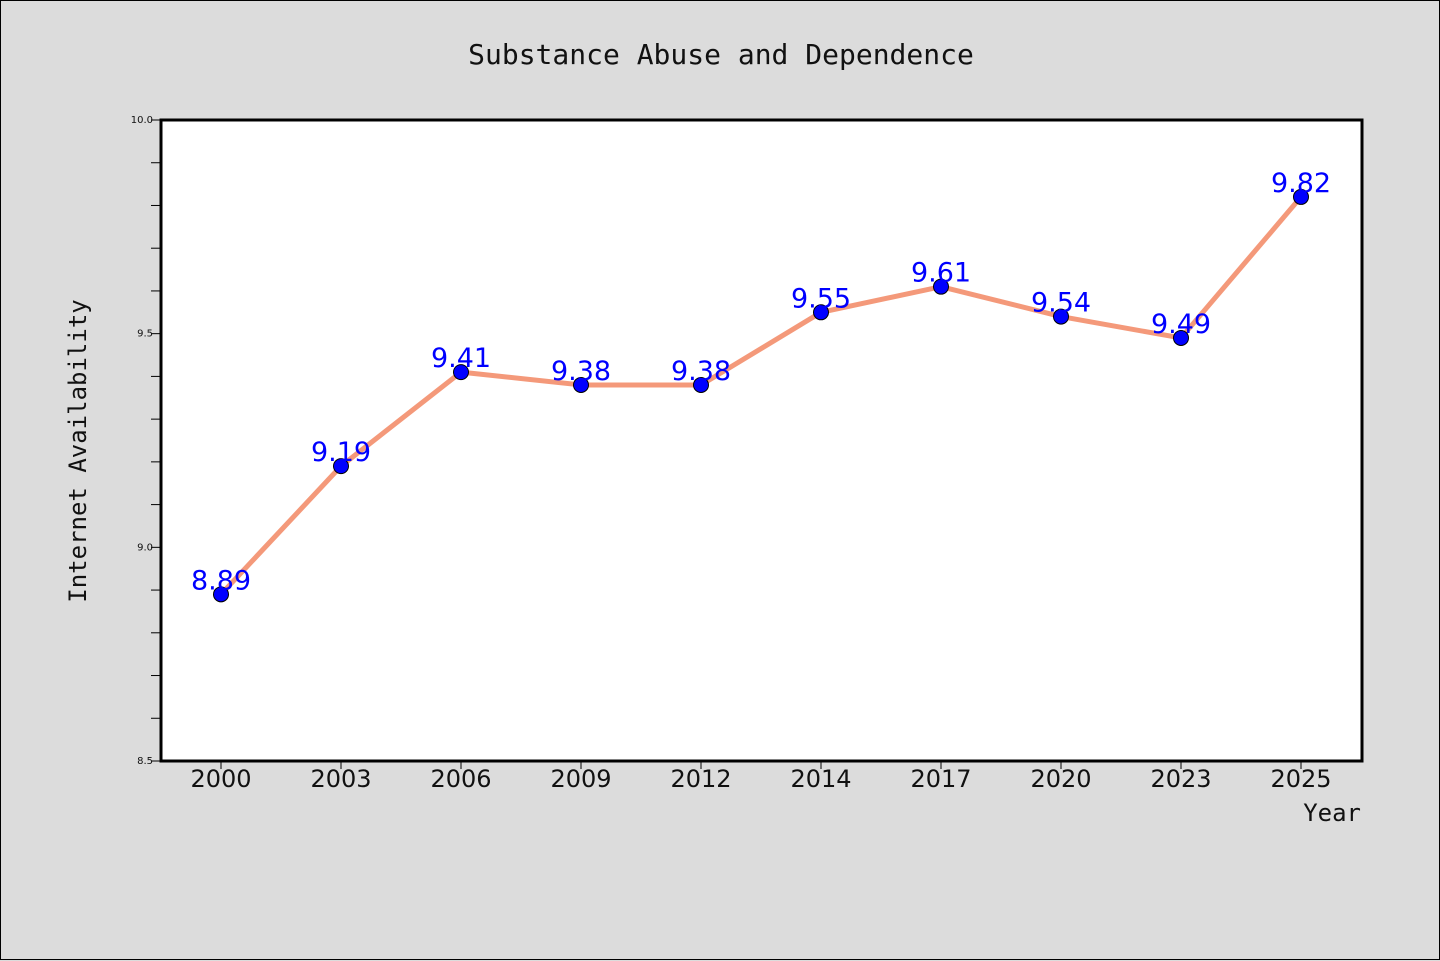 This screenshot has height=961, width=1440. I want to click on x-tick-label: 2025, so click(1300, 779).